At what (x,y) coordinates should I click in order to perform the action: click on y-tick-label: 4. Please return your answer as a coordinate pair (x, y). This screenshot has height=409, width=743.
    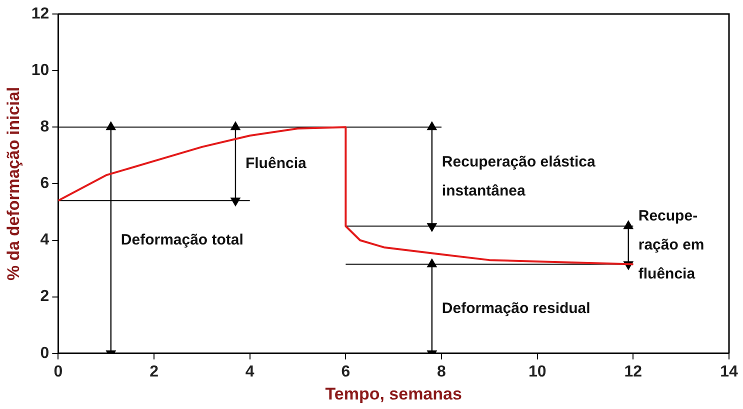
    Looking at the image, I should click on (45, 240).